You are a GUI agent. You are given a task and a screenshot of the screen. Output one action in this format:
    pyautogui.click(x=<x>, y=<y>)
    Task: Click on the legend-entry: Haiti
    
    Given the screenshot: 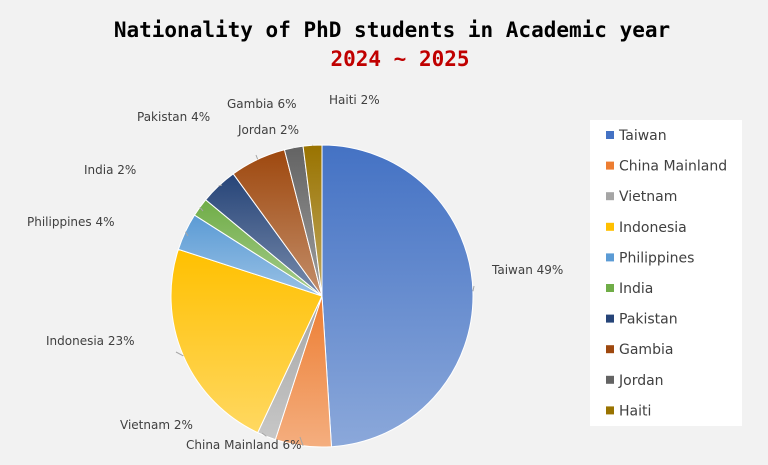 What is the action you would take?
    pyautogui.click(x=635, y=411)
    